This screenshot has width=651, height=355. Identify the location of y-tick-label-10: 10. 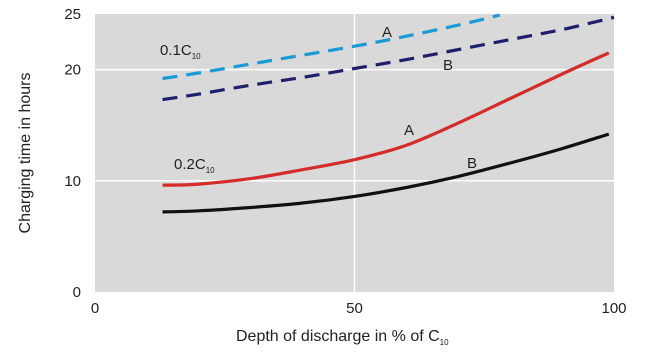
(72, 181).